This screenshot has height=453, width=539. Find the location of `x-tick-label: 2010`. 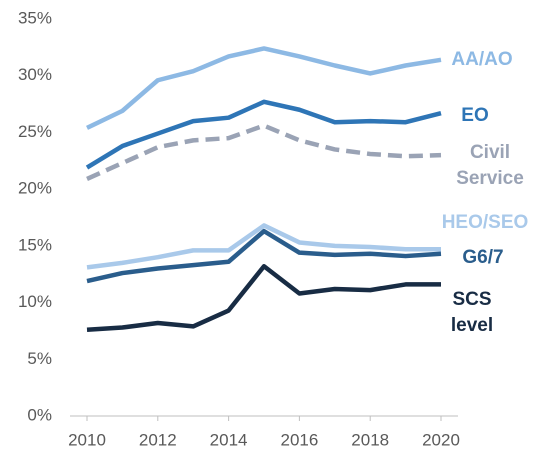

x-tick-label: 2010 is located at coordinates (87, 439).